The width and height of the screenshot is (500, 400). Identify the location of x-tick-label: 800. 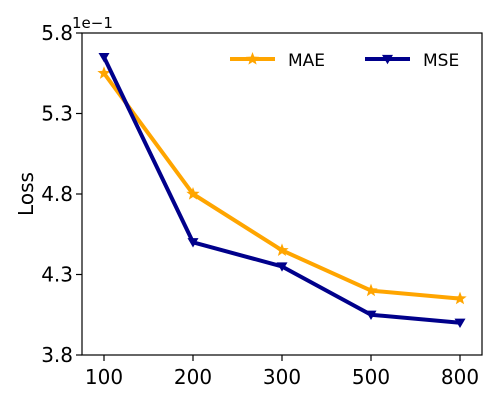
(460, 377).